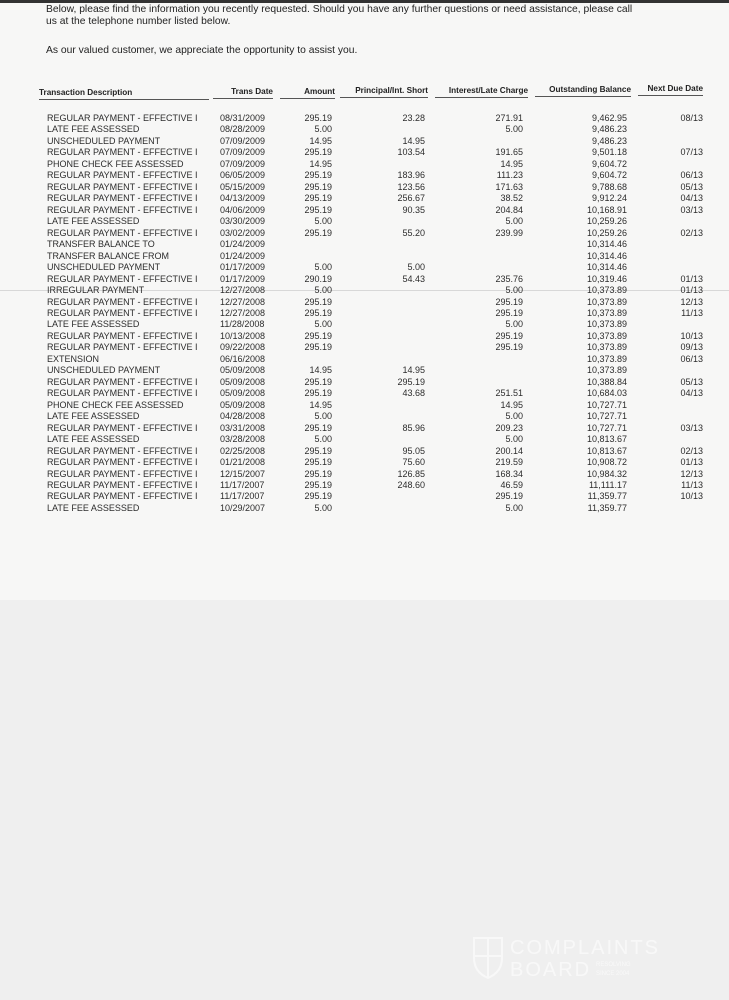 Image resolution: width=729 pixels, height=1000 pixels. I want to click on cell-amount: 290.19, so click(318, 278).